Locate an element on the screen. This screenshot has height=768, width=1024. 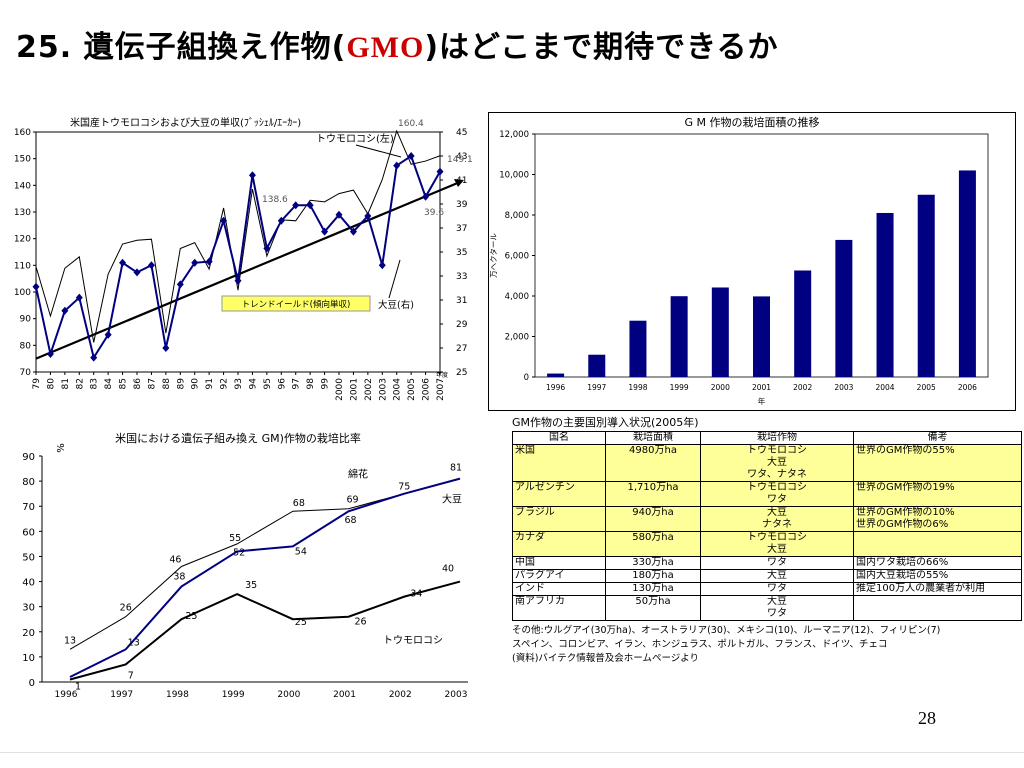
cell-note is located at coordinates (937, 544).